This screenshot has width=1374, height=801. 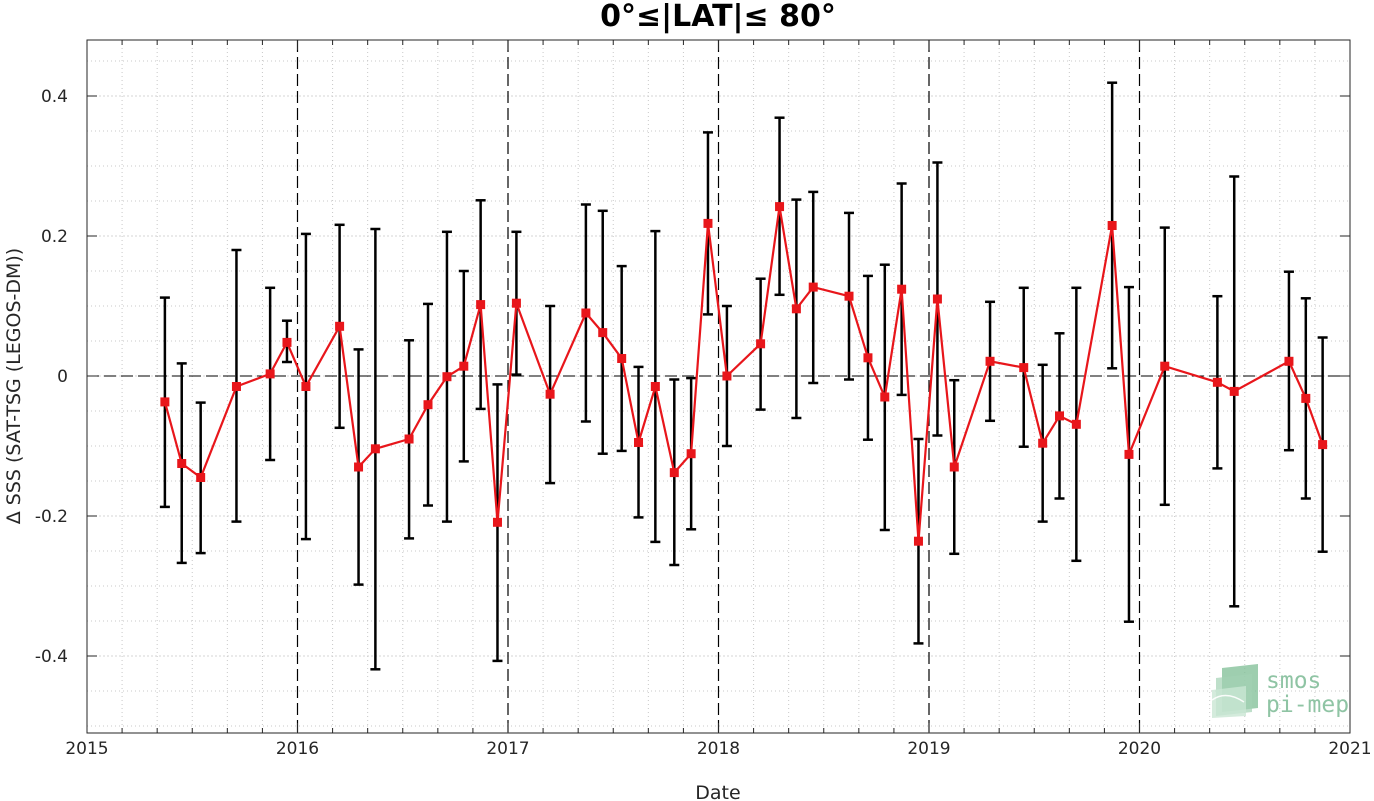 I want to click on y-tick-label: -0.4, so click(x=51, y=657).